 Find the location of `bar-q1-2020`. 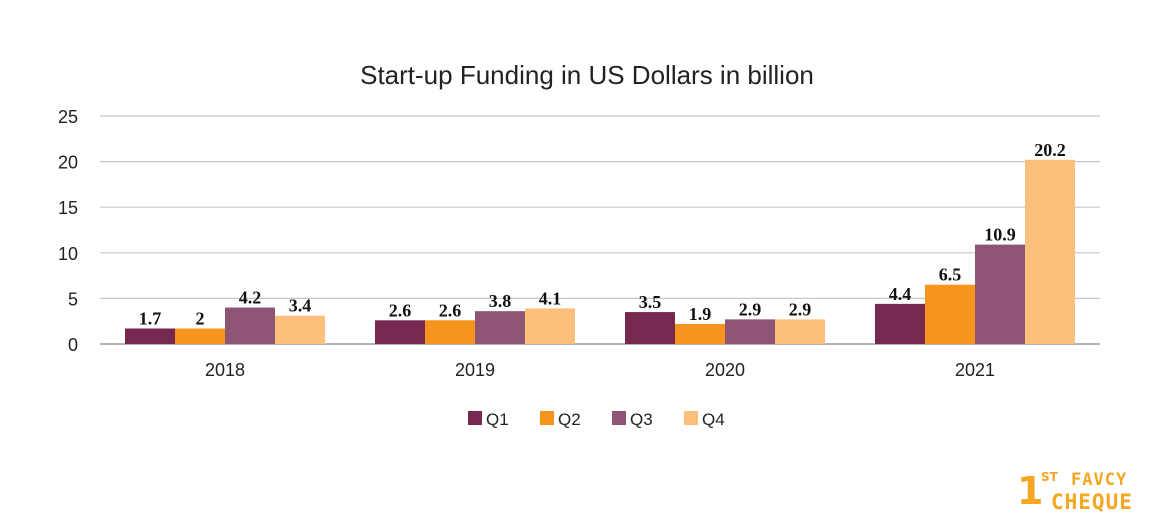

bar-q1-2020 is located at coordinates (650, 328).